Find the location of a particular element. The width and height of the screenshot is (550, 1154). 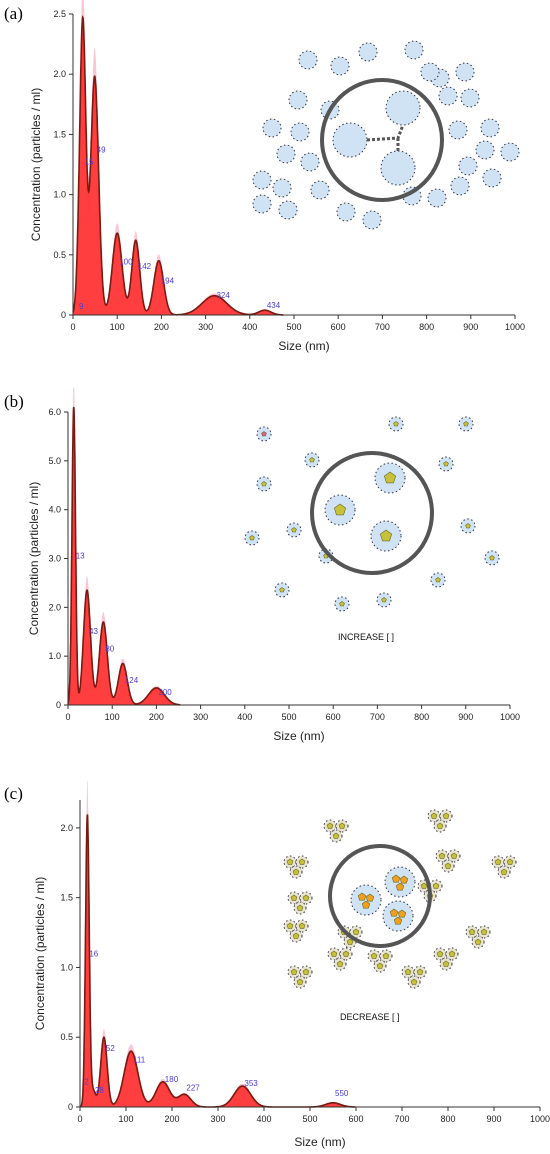

x-tick-label: 800 is located at coordinates (447, 1119).